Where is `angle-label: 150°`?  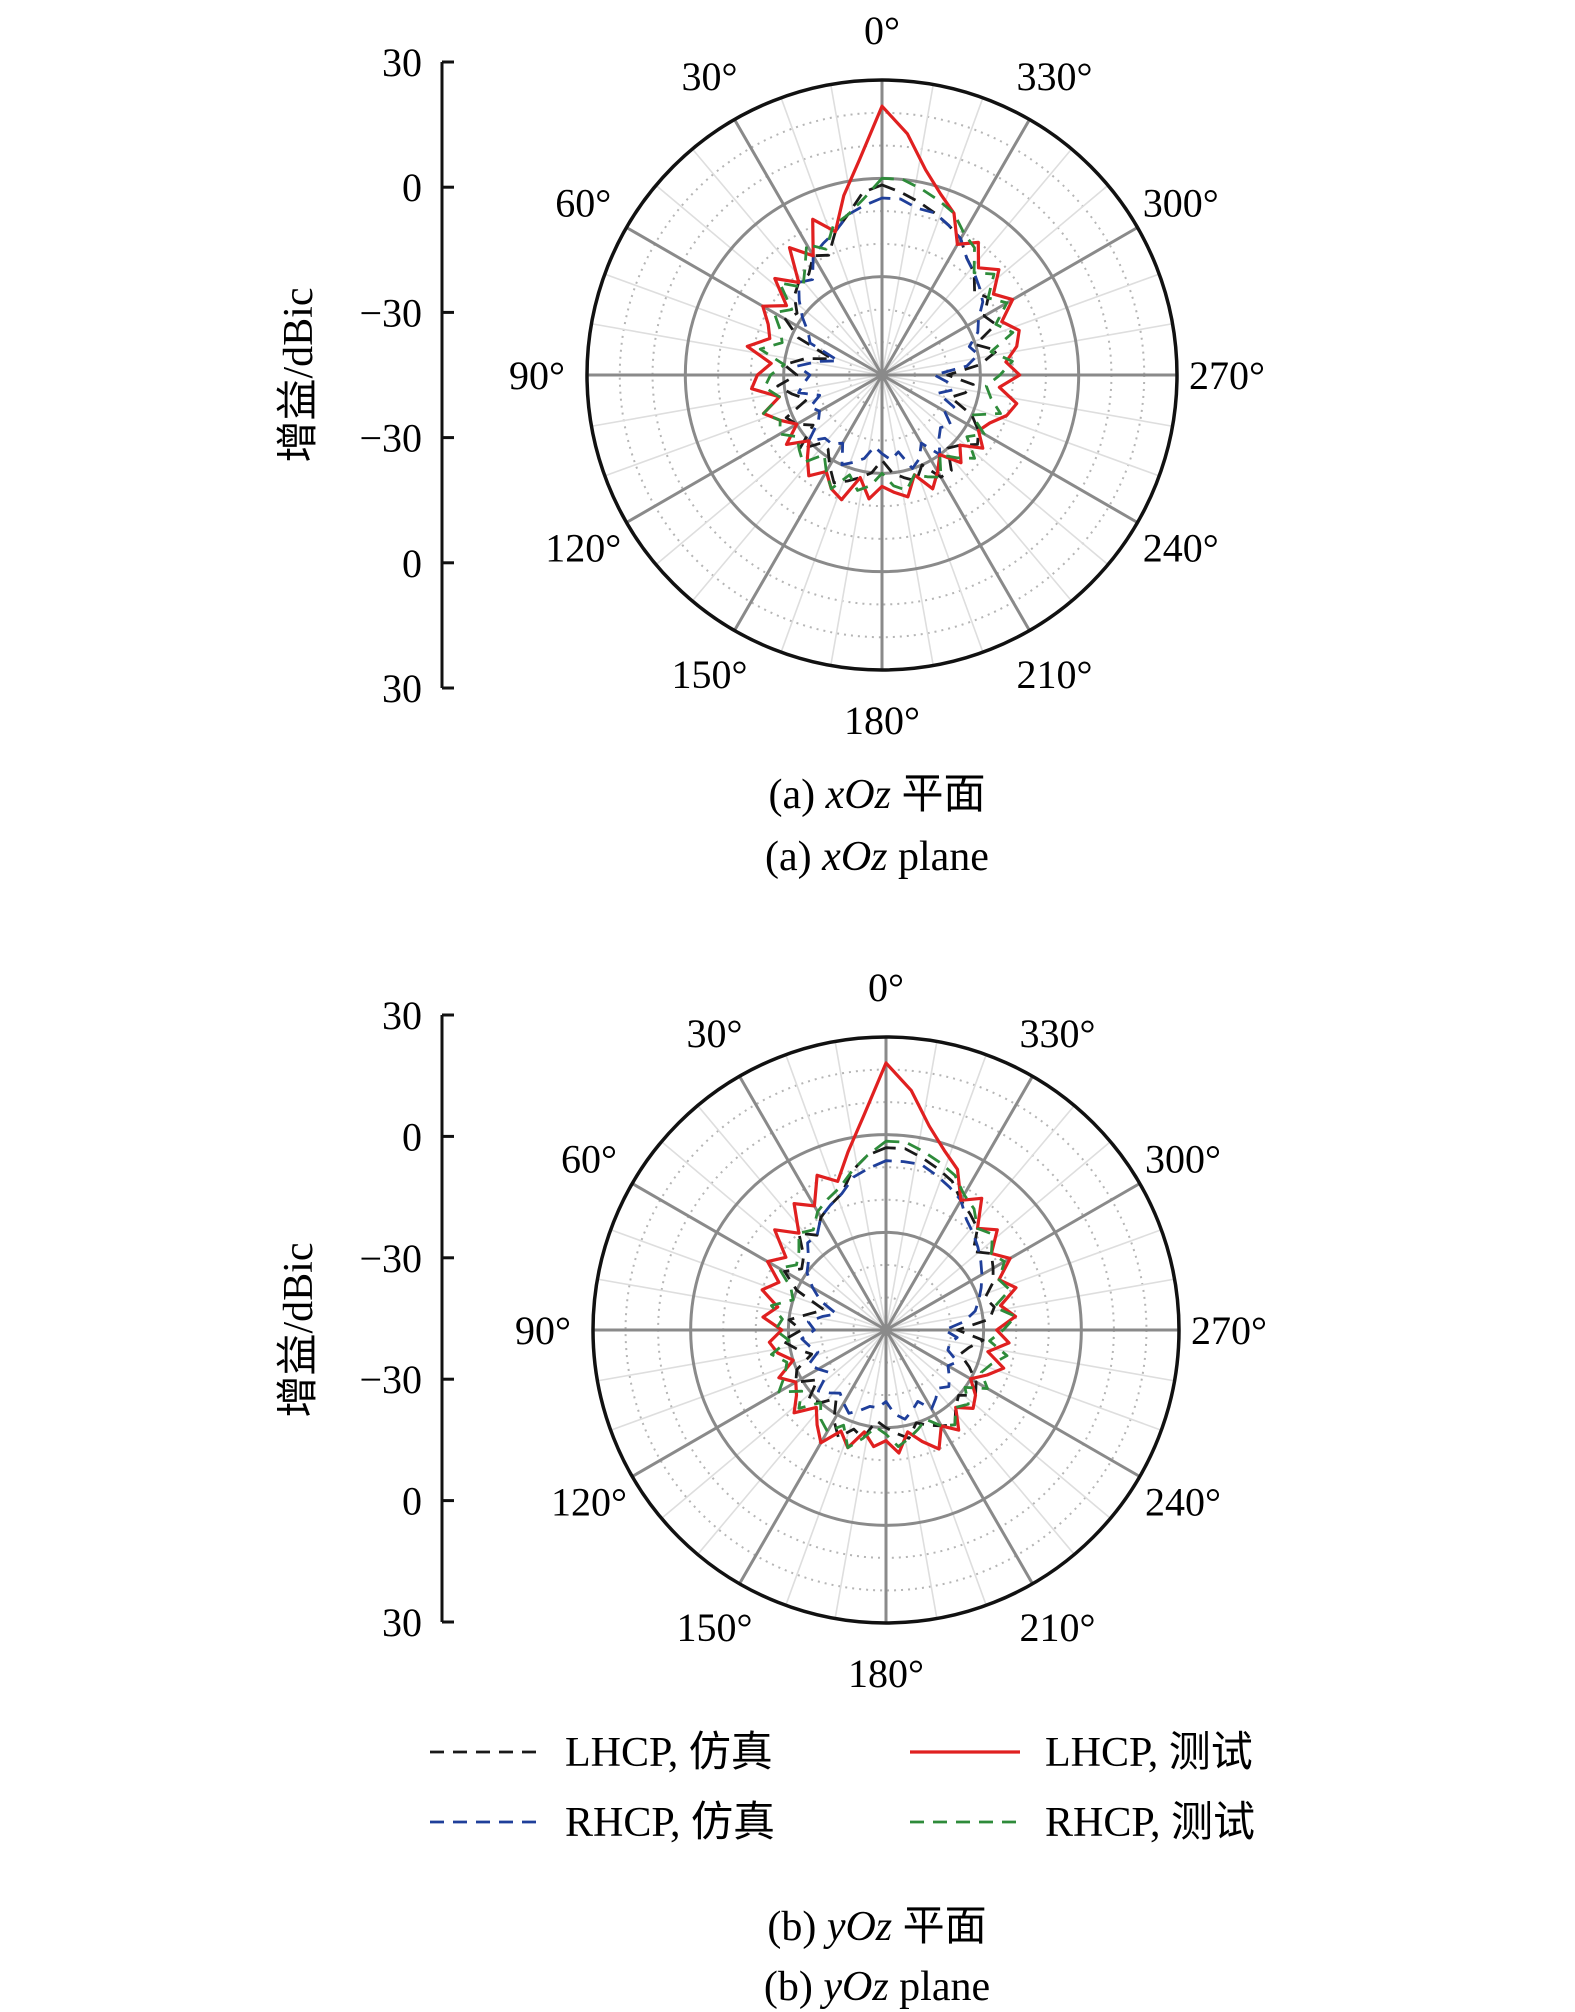
angle-label: 150° is located at coordinates (710, 674).